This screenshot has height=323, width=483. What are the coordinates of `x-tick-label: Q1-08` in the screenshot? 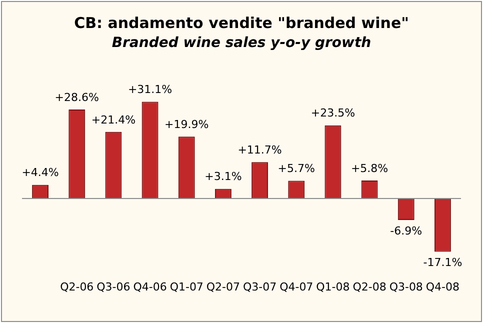 It's located at (333, 287).